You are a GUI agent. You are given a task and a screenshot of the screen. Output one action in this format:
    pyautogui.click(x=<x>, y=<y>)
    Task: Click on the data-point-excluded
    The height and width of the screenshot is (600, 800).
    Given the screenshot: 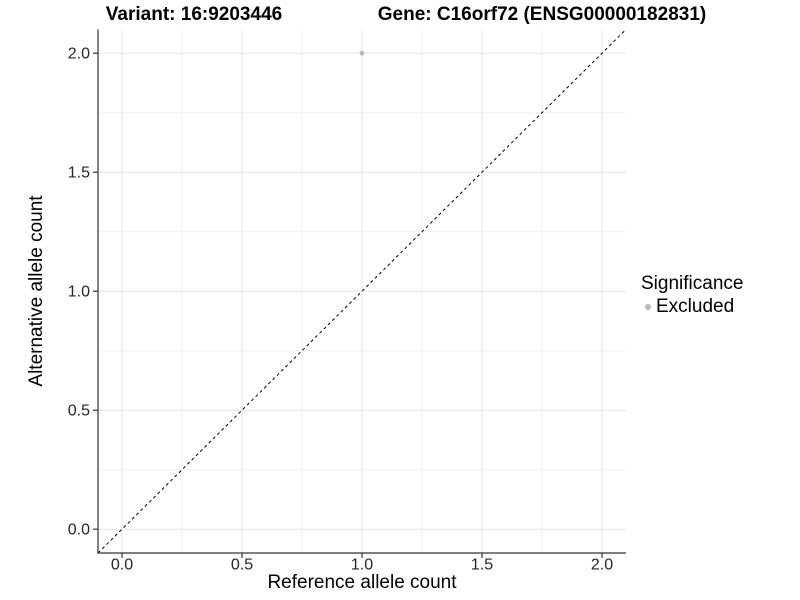 What is the action you would take?
    pyautogui.click(x=362, y=53)
    